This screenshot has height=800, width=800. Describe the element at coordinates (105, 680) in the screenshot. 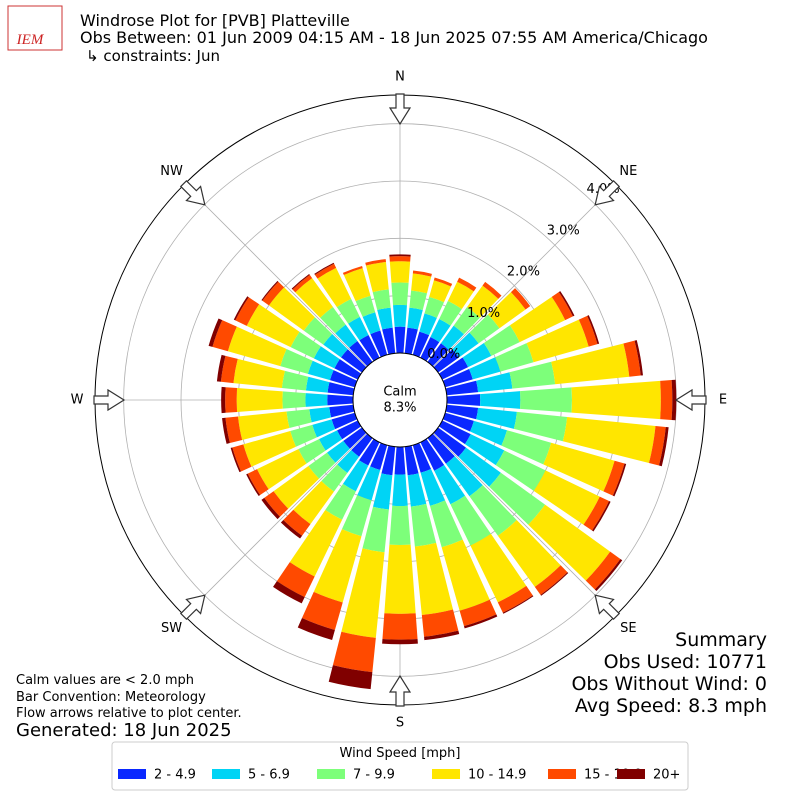

I see `note: Calm values are < 2.0 mph` at that location.